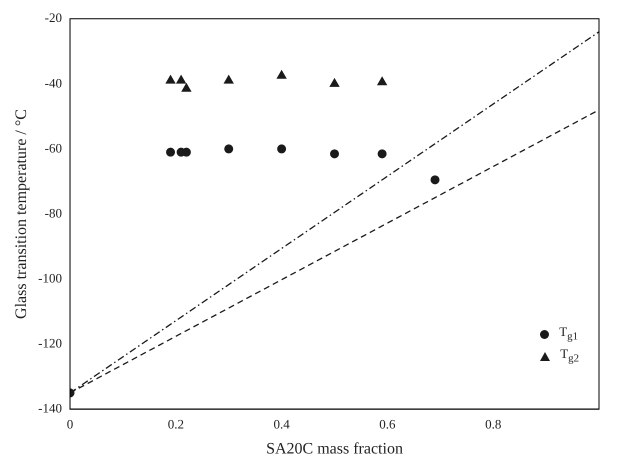 This screenshot has height=471, width=627. I want to click on y-tick-label: -100, so click(50, 278).